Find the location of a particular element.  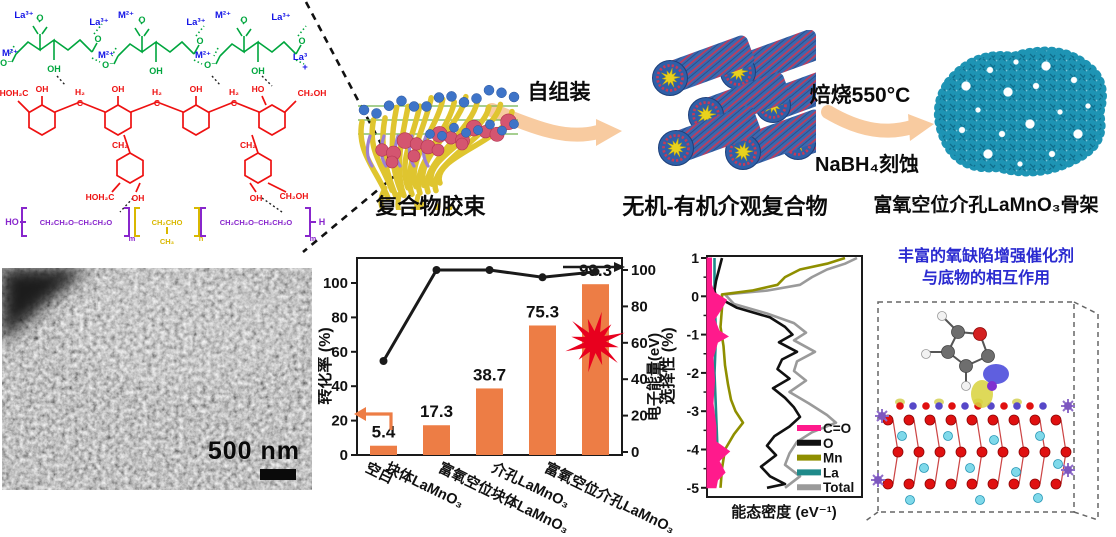

svg-text: -5 is located at coordinates (693, 488).